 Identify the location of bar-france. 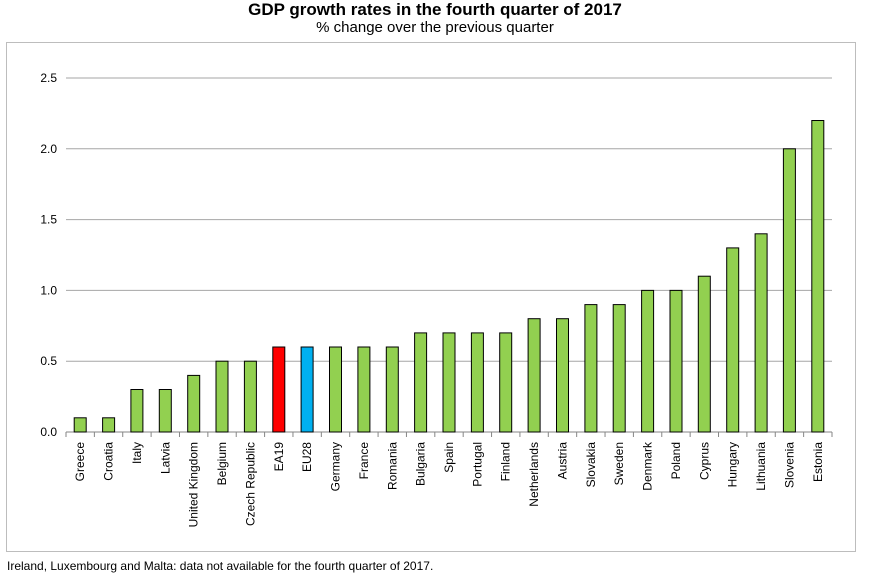
(364, 389).